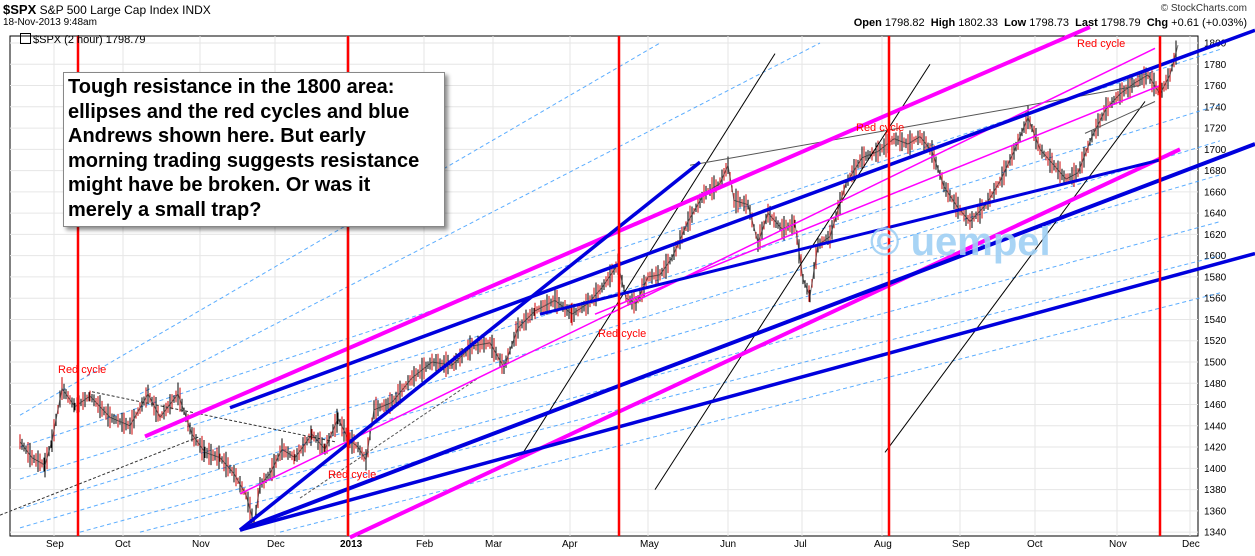 The width and height of the screenshot is (1255, 556). What do you see at coordinates (1215, 65) in the screenshot?
I see `y-tick-label: 1780` at bounding box center [1215, 65].